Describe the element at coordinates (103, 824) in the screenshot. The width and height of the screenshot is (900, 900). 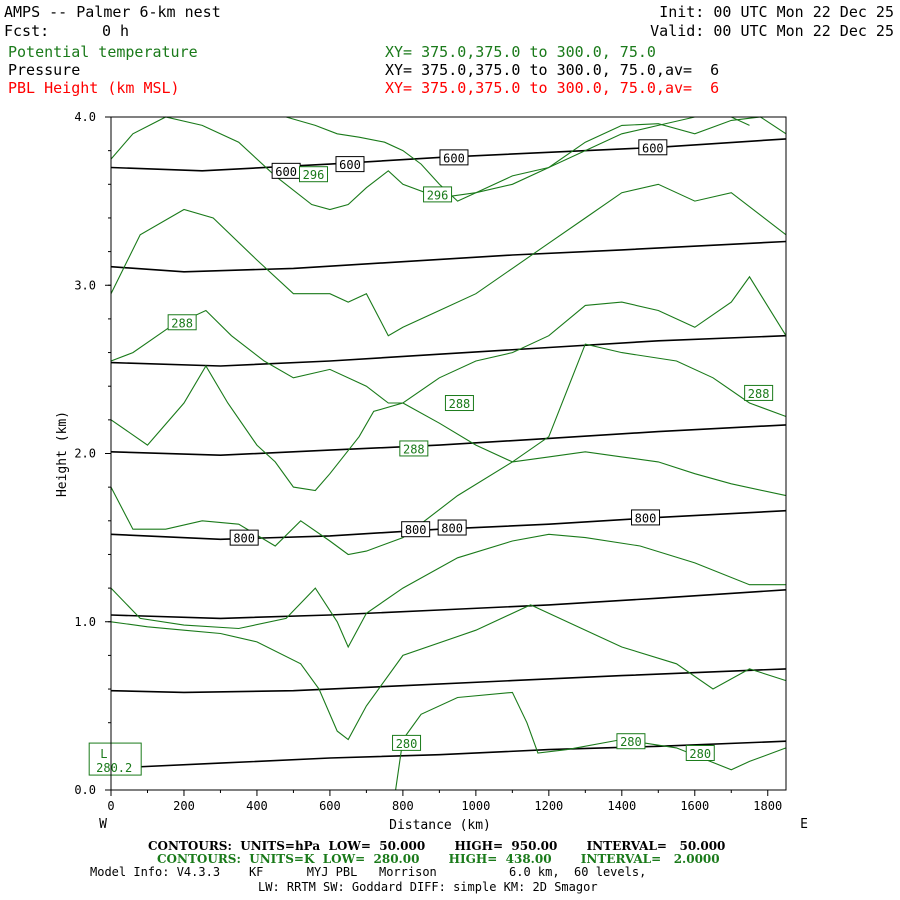
I see `west-label: W` at that location.